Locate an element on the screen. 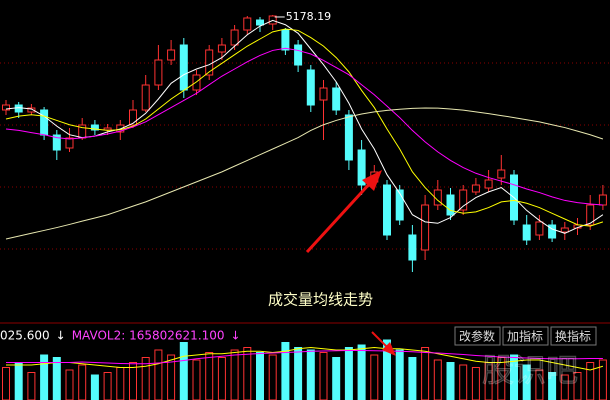 The height and width of the screenshot is (400, 610). peak-label: 5178.19 is located at coordinates (309, 16).